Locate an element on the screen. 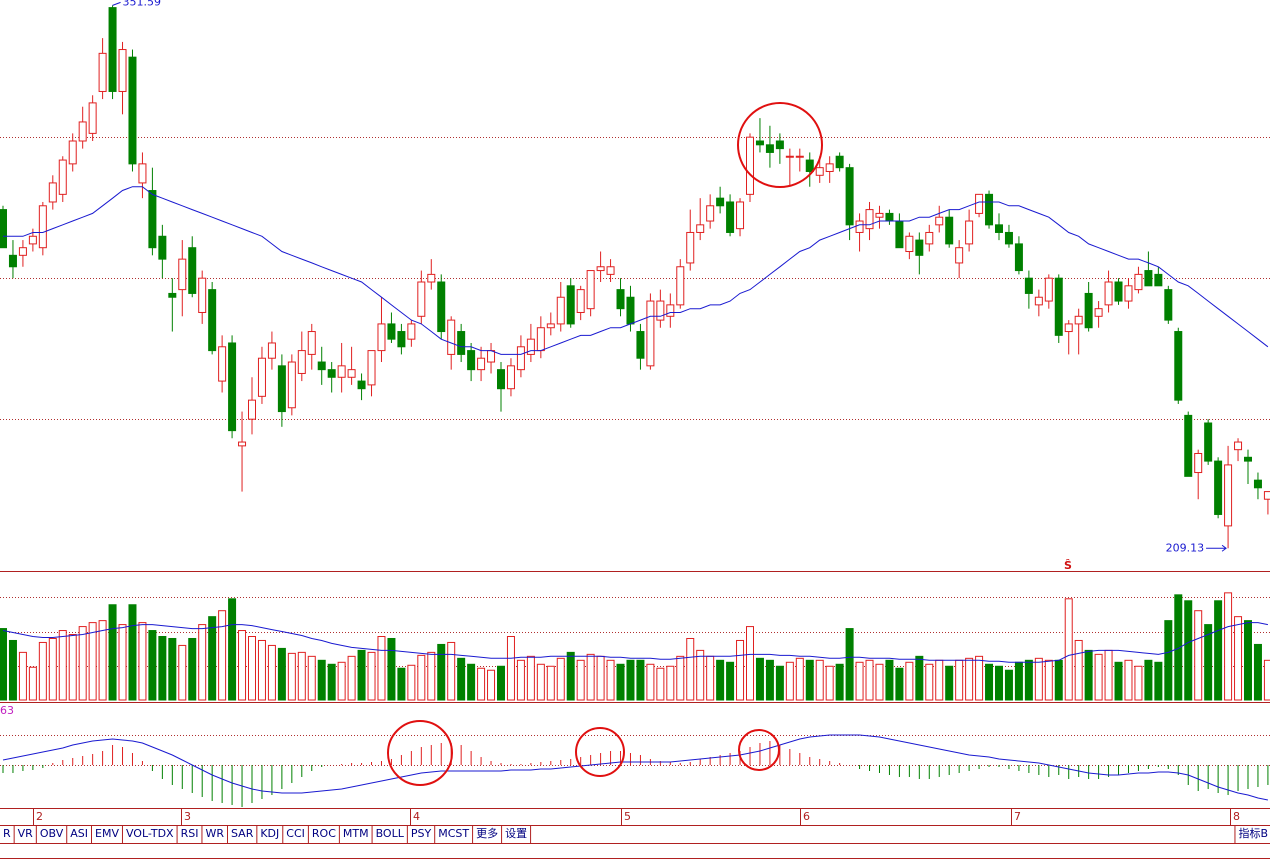 This screenshot has height=861, width=1270. indicator-tab: BOLL is located at coordinates (390, 833).